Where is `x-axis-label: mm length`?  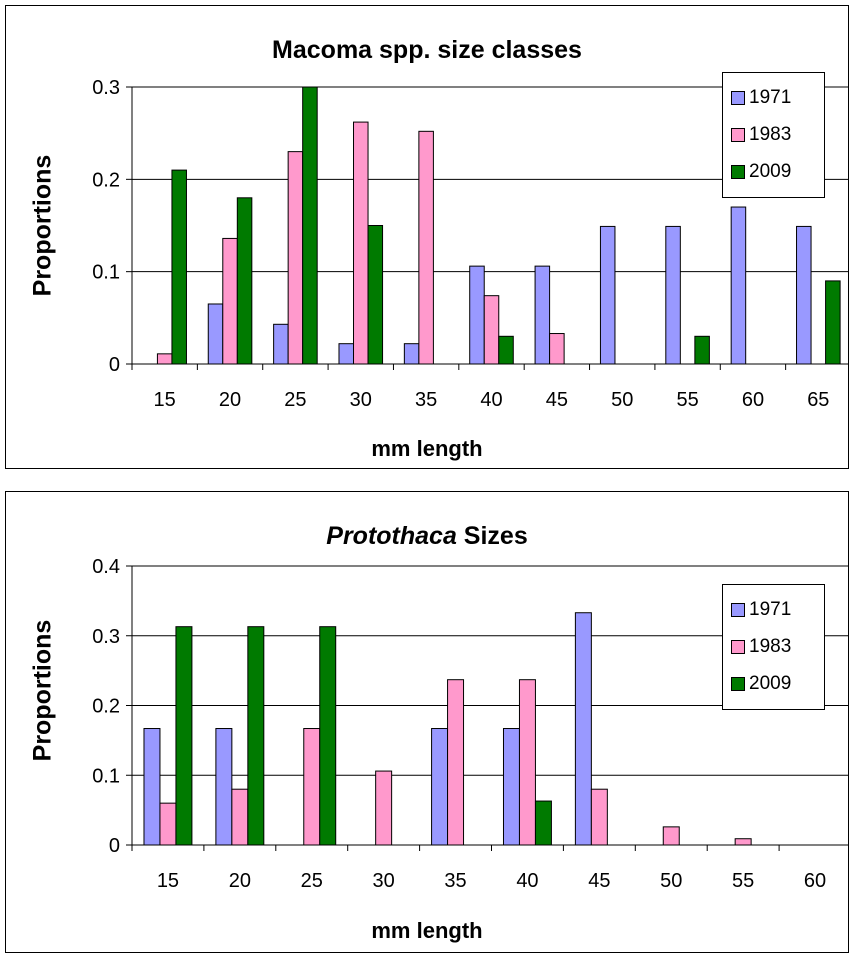 x-axis-label: mm length is located at coordinates (427, 930).